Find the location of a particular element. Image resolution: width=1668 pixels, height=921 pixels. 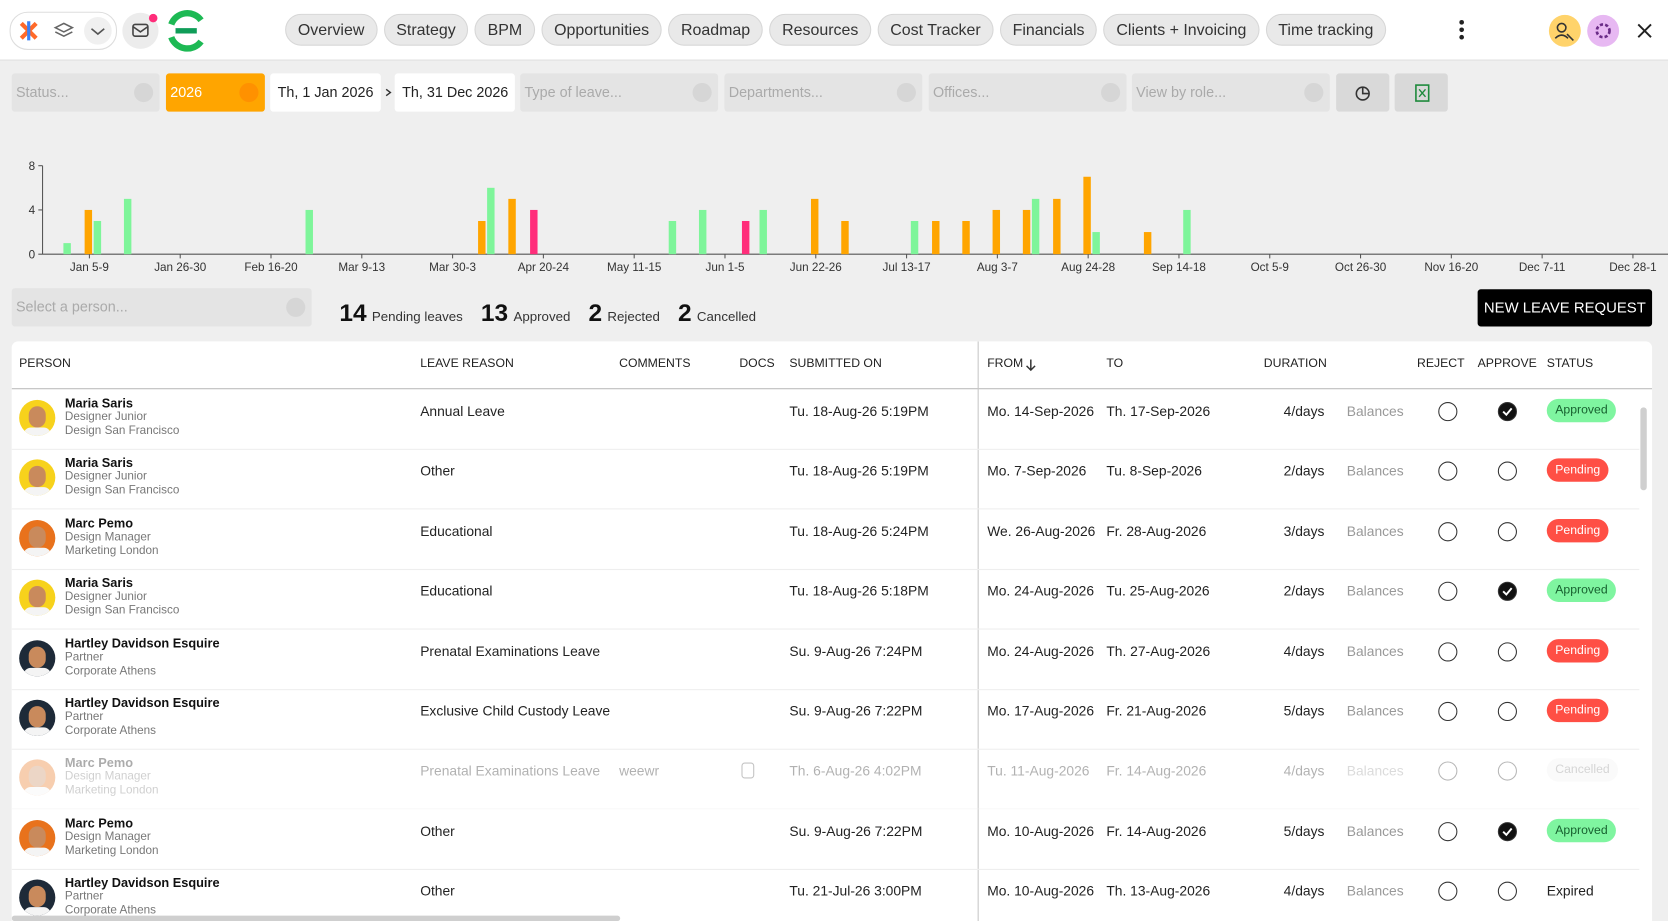

date-from: Th, 1 Jan 2026 is located at coordinates (325, 92).